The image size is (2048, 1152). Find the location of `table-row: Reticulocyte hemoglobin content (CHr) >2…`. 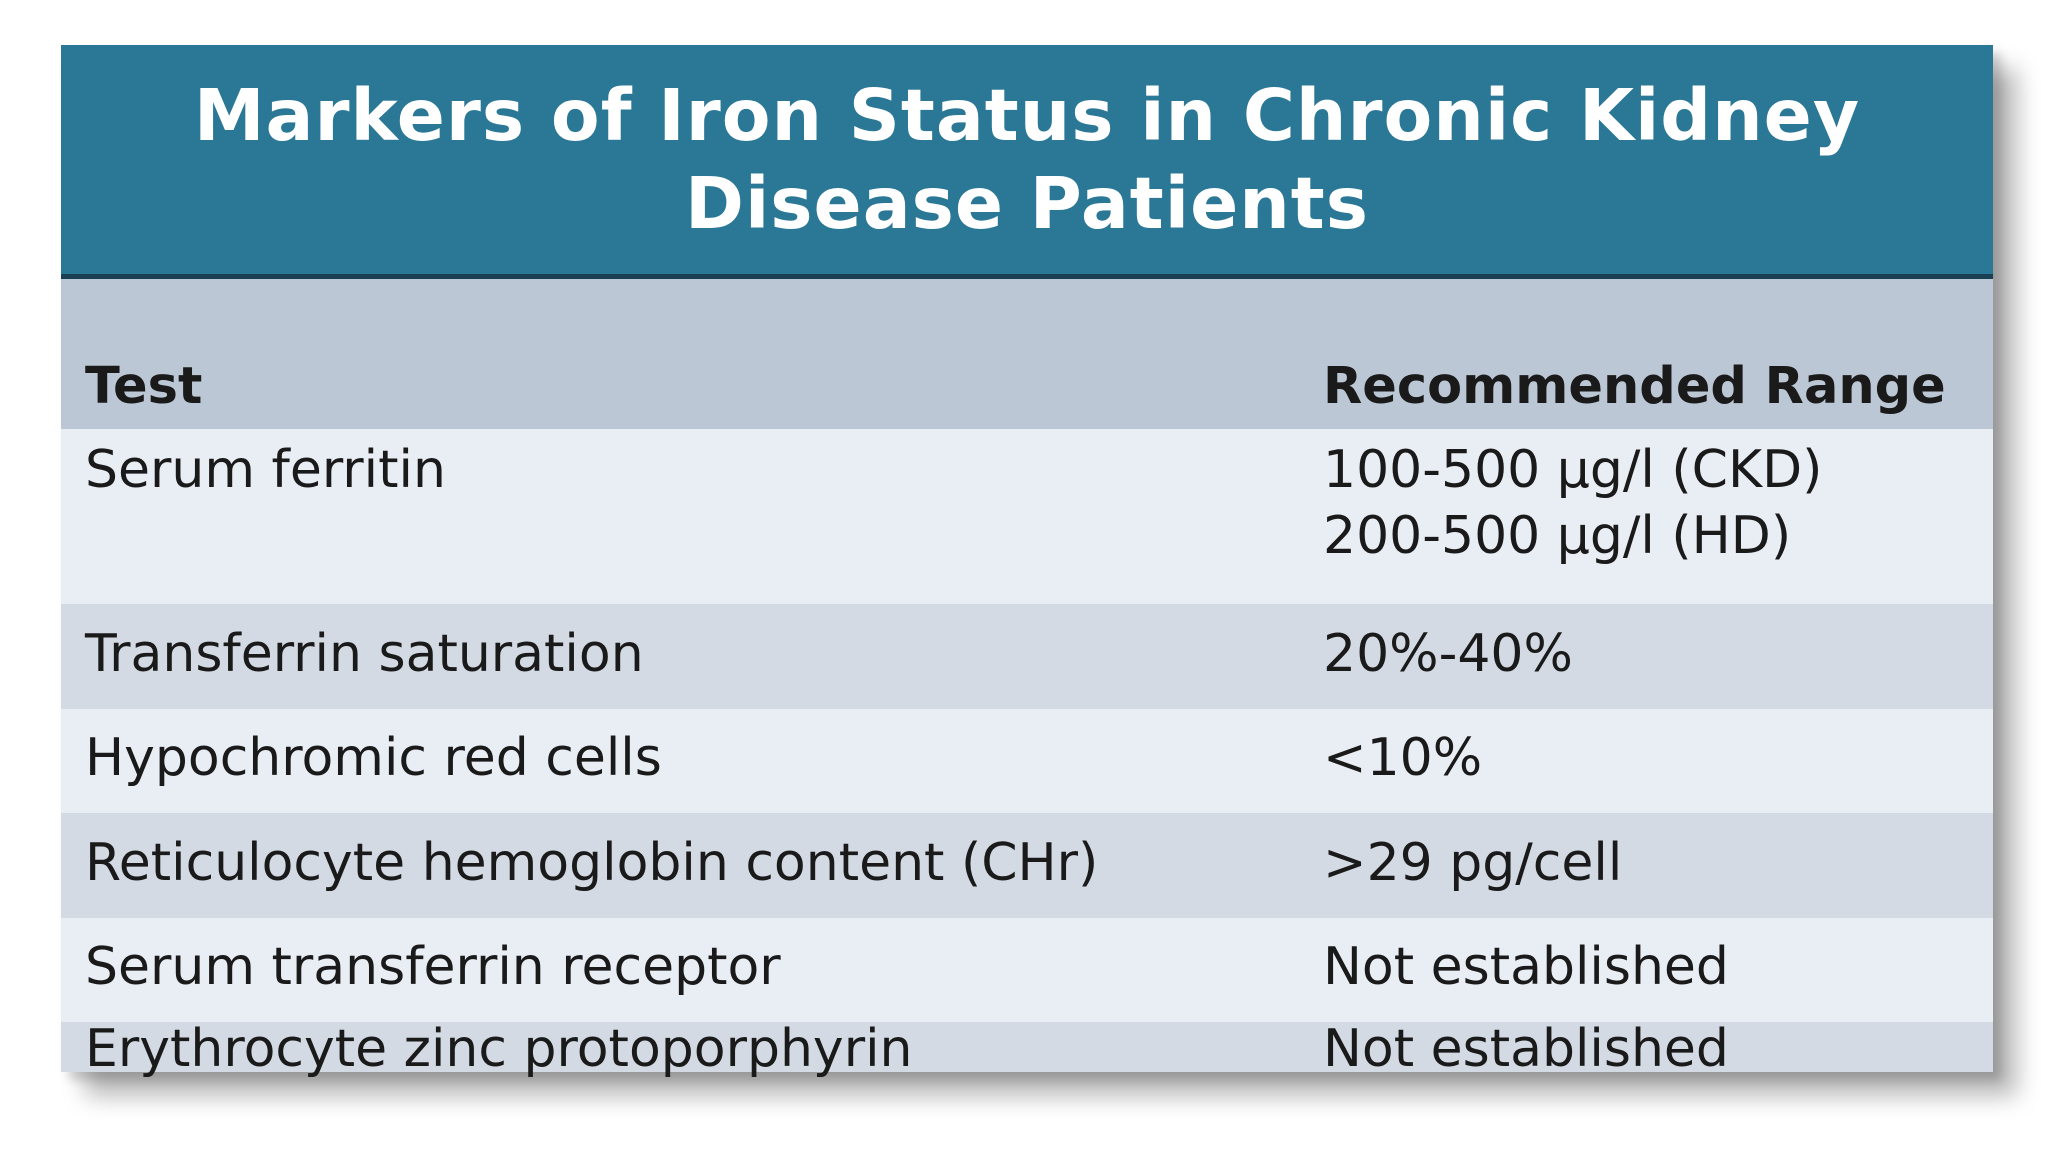

table-row: Reticulocyte hemoglobin content (CHr) >2… is located at coordinates (1027, 865).